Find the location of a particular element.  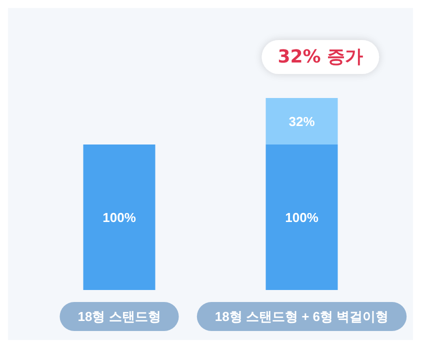

x-tick-label: 18형 스탠드형 is located at coordinates (119, 316).